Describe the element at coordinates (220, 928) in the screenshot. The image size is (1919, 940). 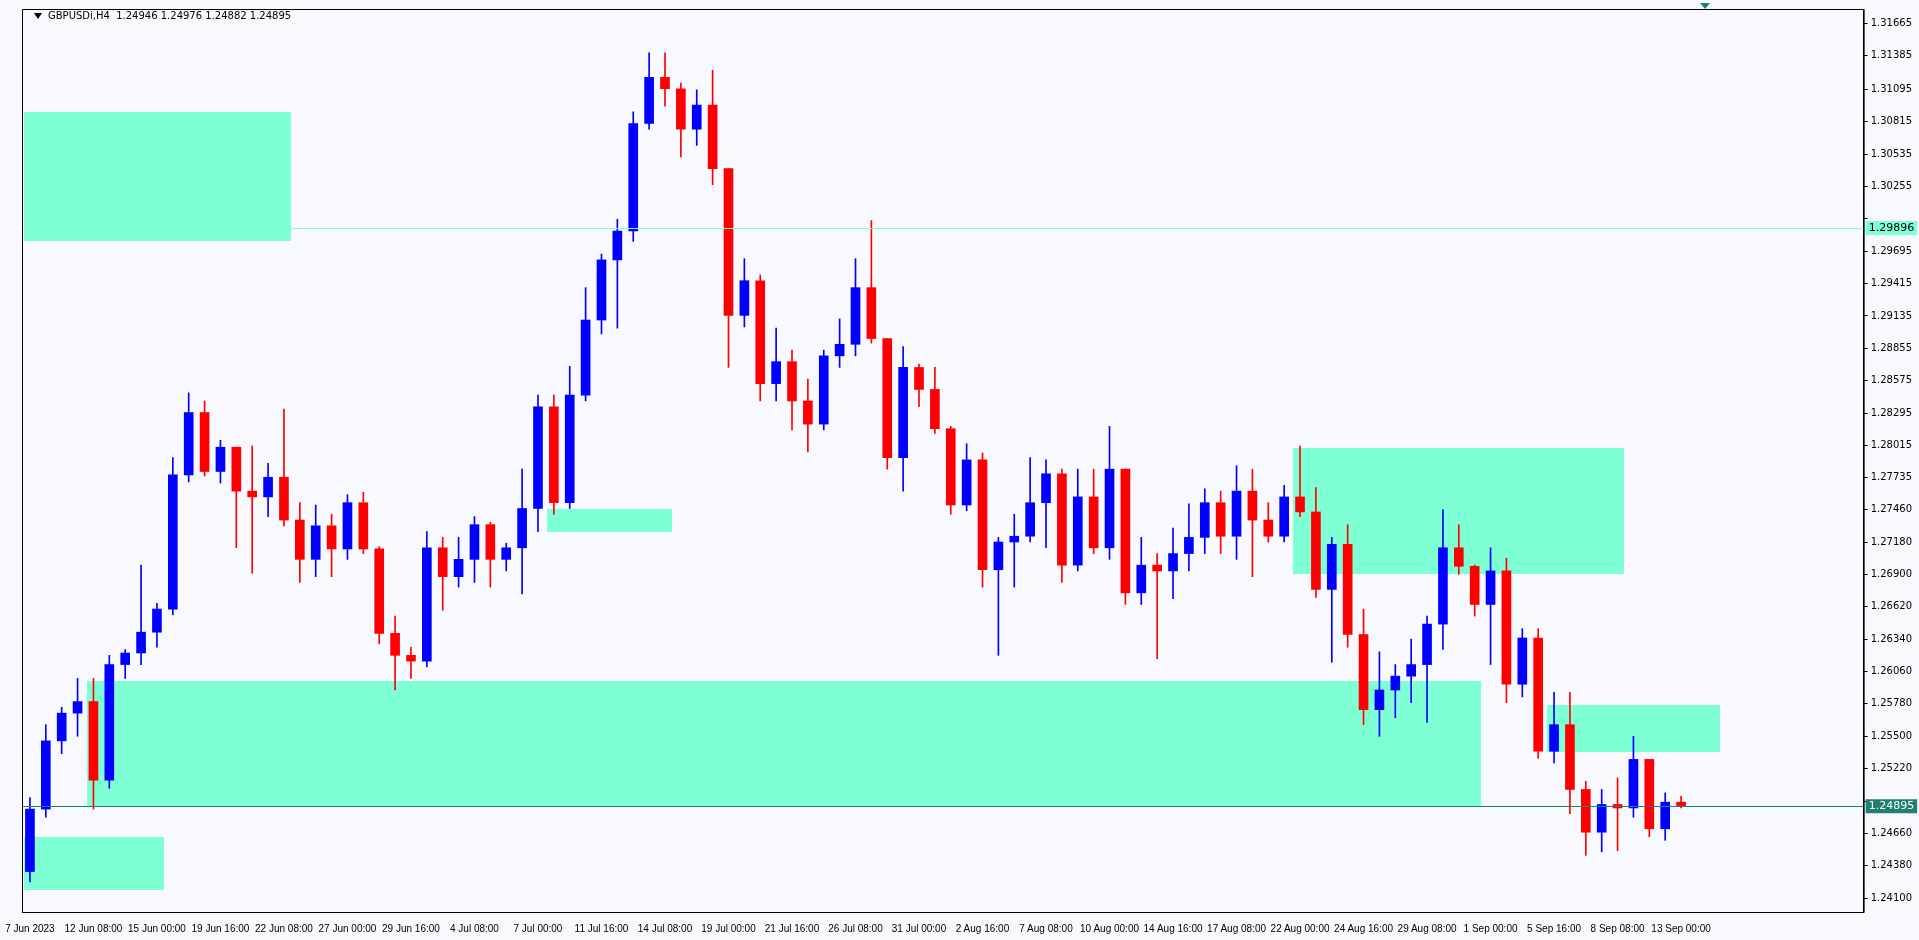
I see `x-tick-label: 19 Jun 16:00` at that location.